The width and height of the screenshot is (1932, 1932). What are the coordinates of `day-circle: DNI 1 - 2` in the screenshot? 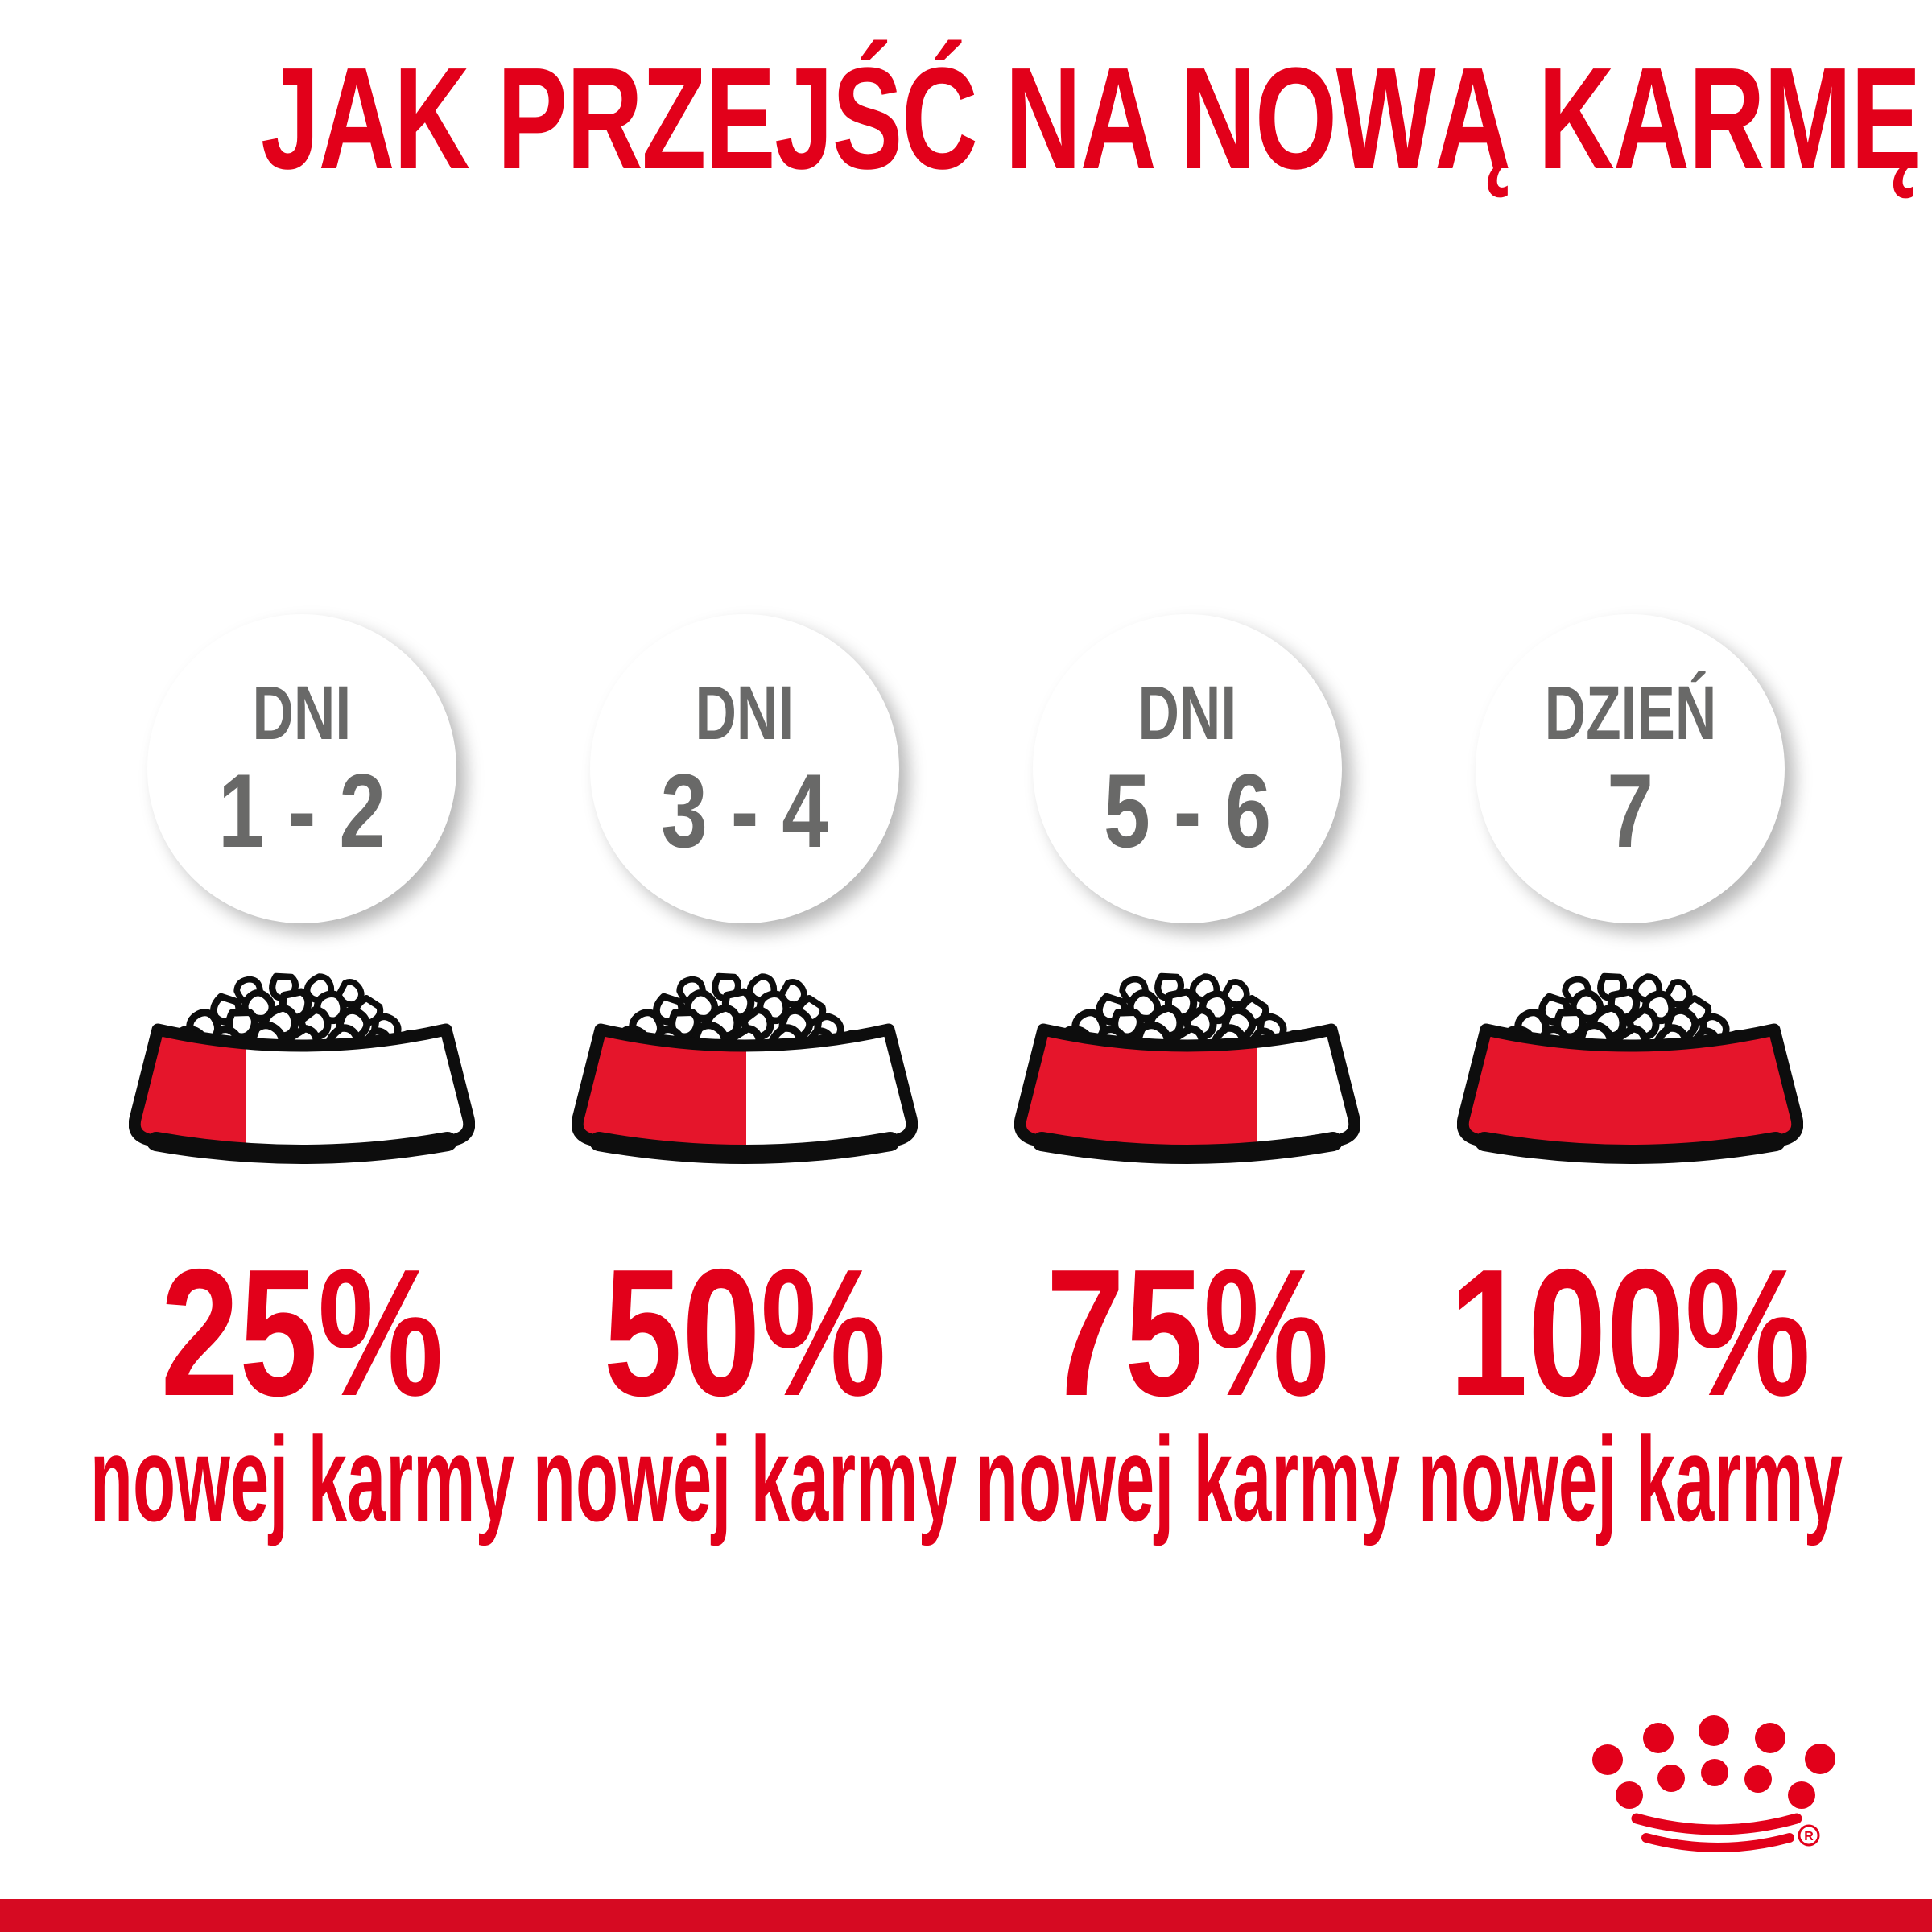 It's located at (301, 768).